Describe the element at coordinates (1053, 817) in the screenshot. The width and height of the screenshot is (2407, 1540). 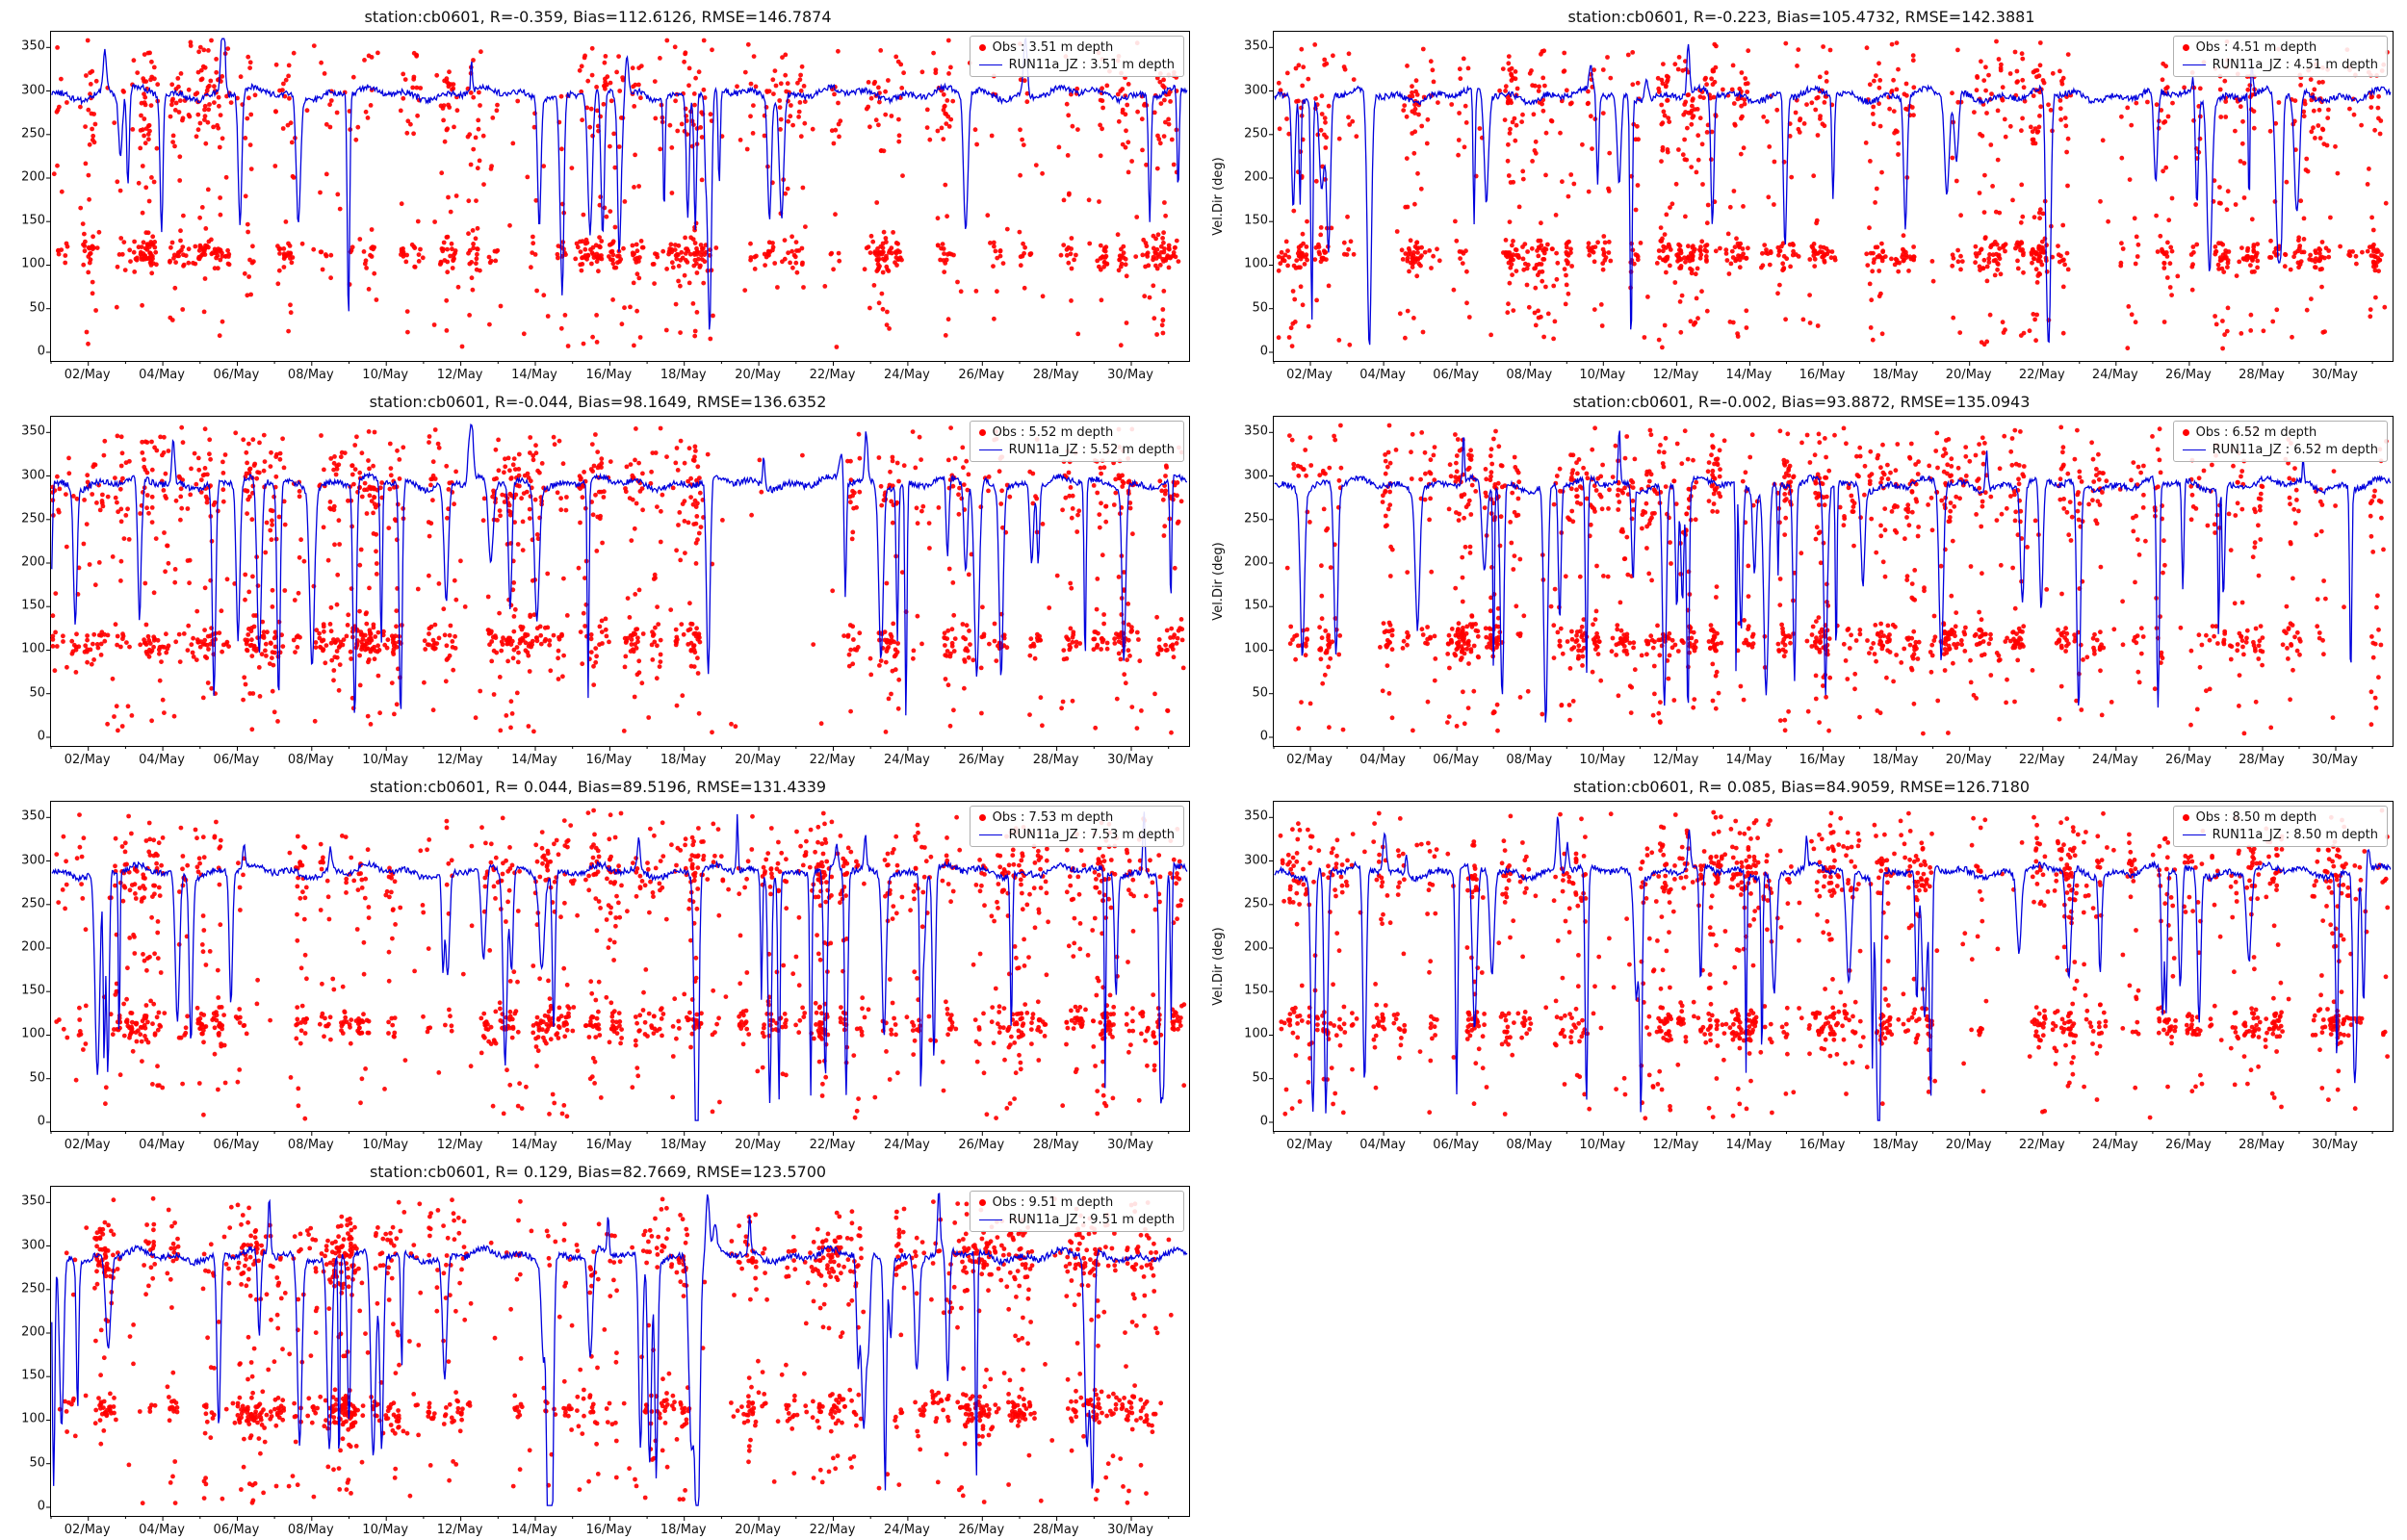
I see `legend-label-obs: Obs : 7.53 m depth` at that location.